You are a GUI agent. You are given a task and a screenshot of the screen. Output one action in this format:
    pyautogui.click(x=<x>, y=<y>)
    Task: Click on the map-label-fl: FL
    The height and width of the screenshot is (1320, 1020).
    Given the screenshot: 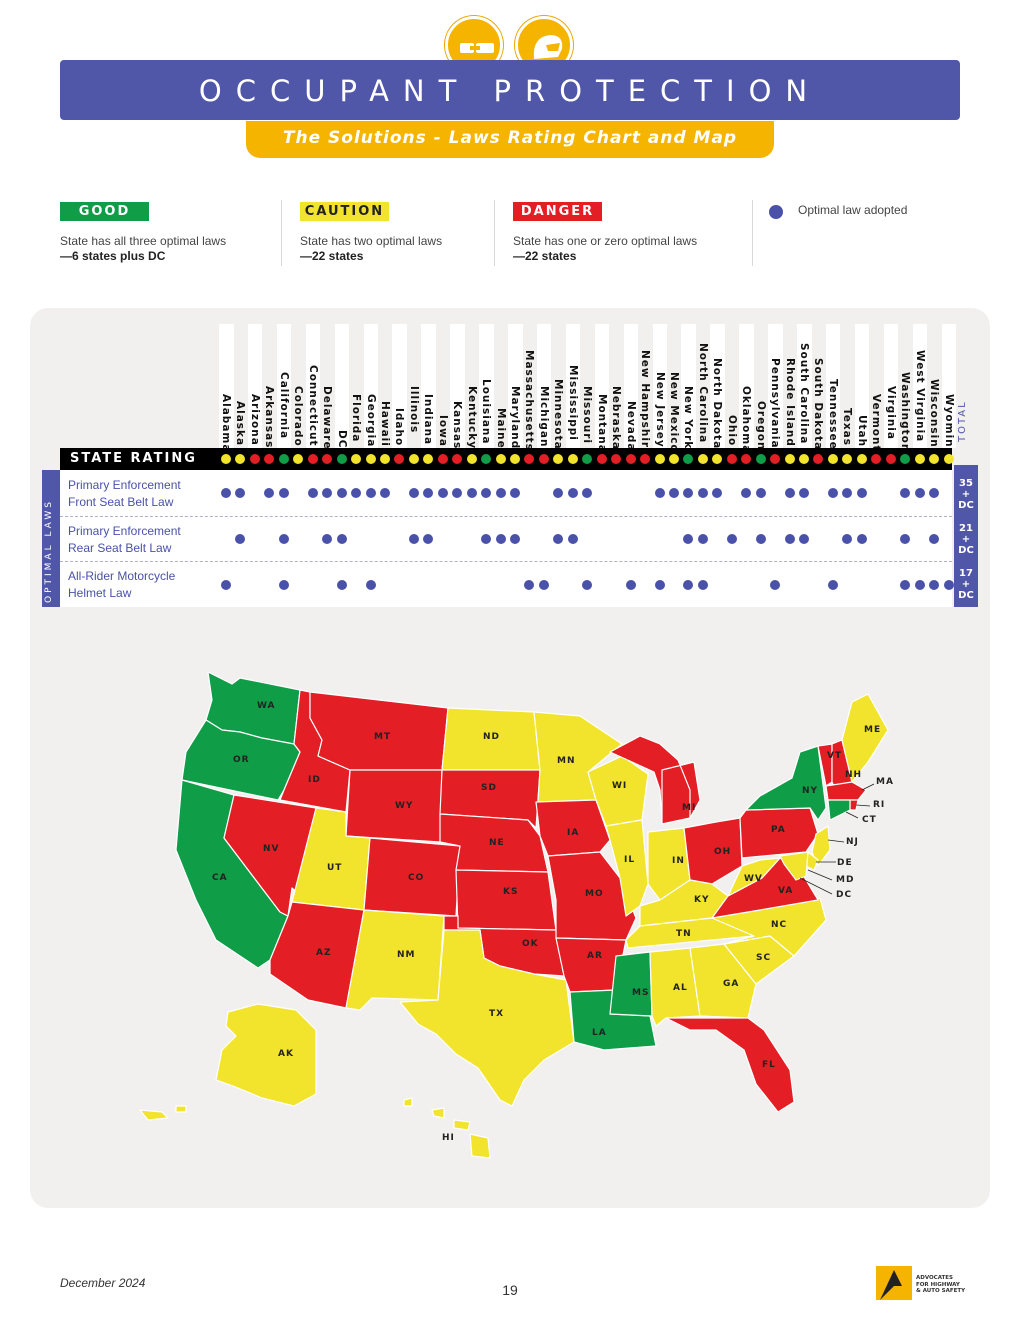 What is the action you would take?
    pyautogui.click(x=769, y=1065)
    